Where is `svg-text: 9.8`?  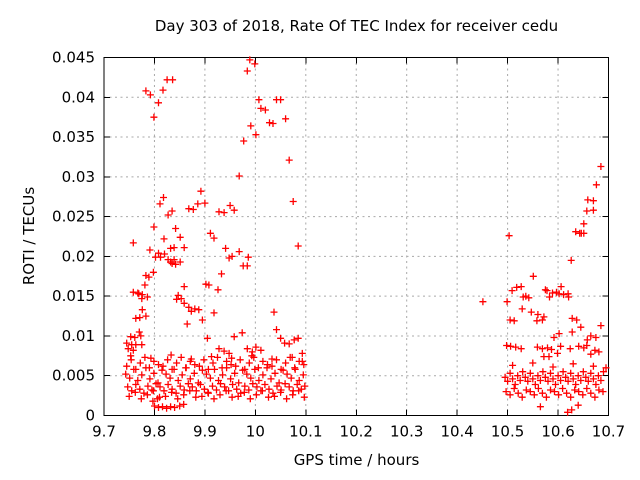 svg-text: 9.8 is located at coordinates (155, 432).